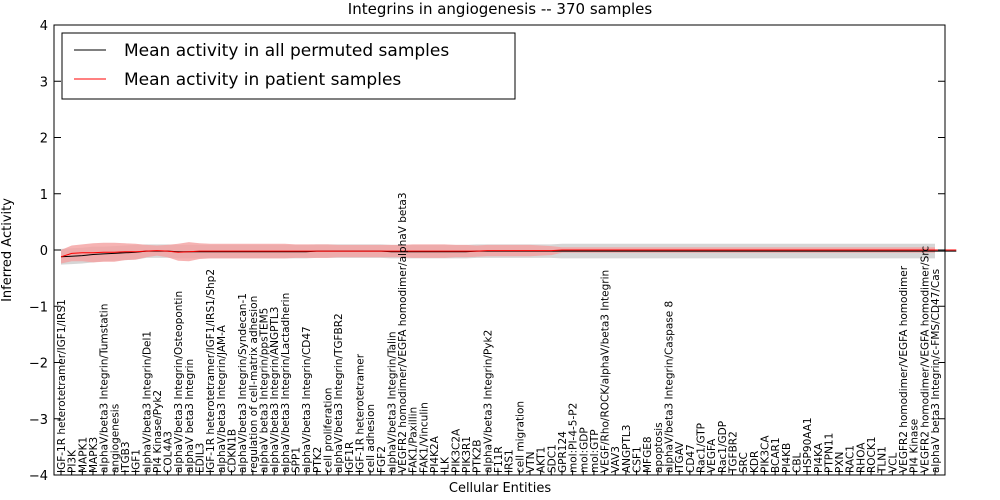 This screenshot has height=500, width=1000. I want to click on x-category-label: alphaV/beta3 Integrin/Osteopontin, so click(179, 382).